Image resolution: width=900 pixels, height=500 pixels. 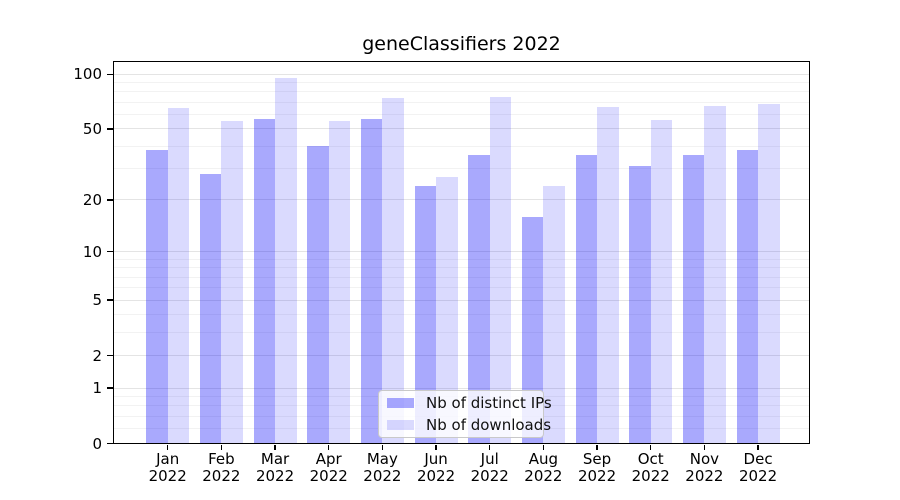 I want to click on bar-ips-apr, so click(x=318, y=295).